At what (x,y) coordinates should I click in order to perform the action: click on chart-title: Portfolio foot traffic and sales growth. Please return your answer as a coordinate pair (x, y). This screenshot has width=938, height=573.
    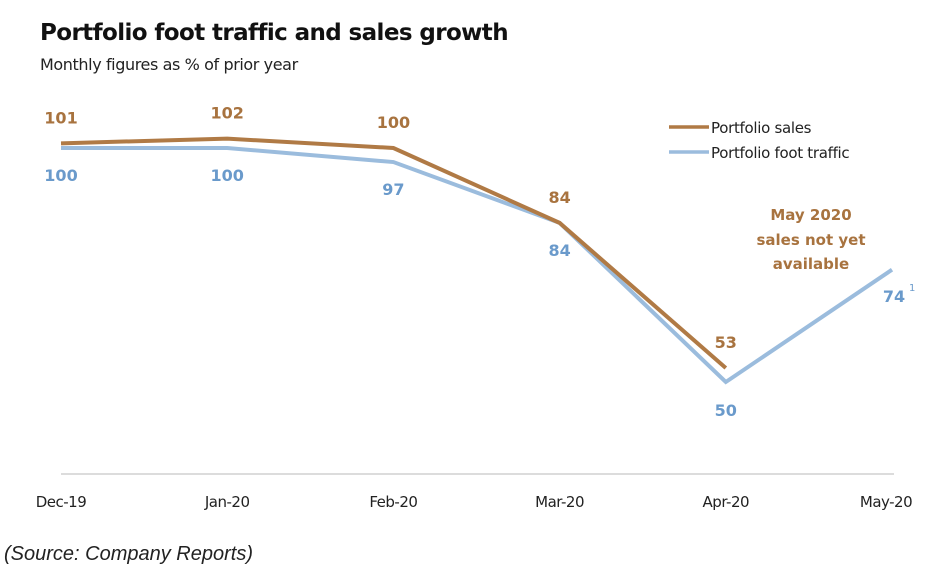
    Looking at the image, I should click on (274, 33).